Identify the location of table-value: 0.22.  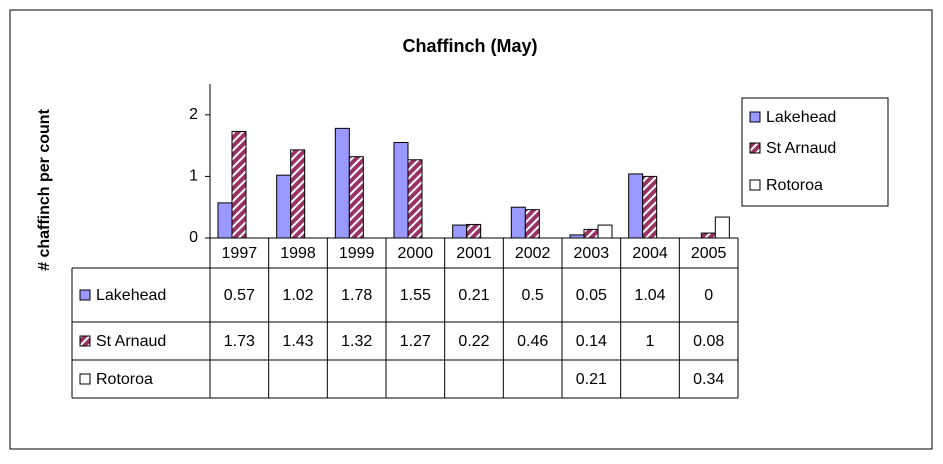
(473, 341).